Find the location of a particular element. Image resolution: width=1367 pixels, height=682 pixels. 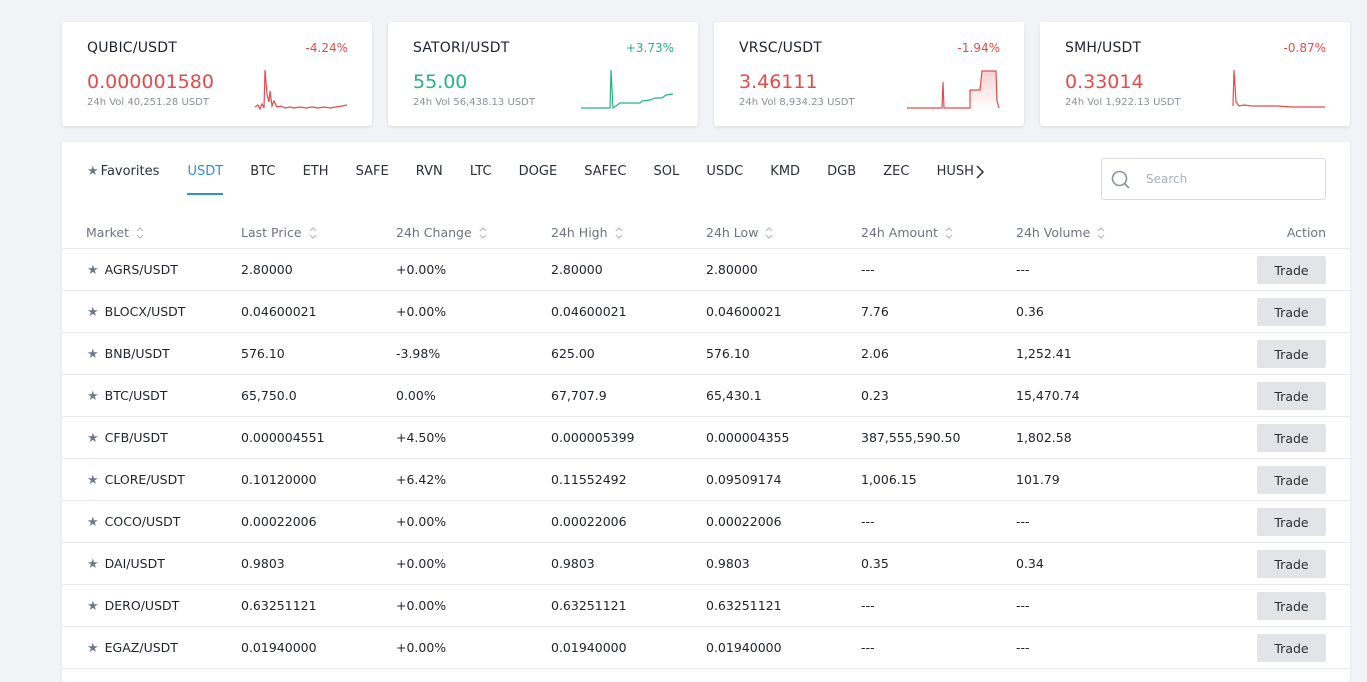

tab-usdc: USDC is located at coordinates (725, 171).